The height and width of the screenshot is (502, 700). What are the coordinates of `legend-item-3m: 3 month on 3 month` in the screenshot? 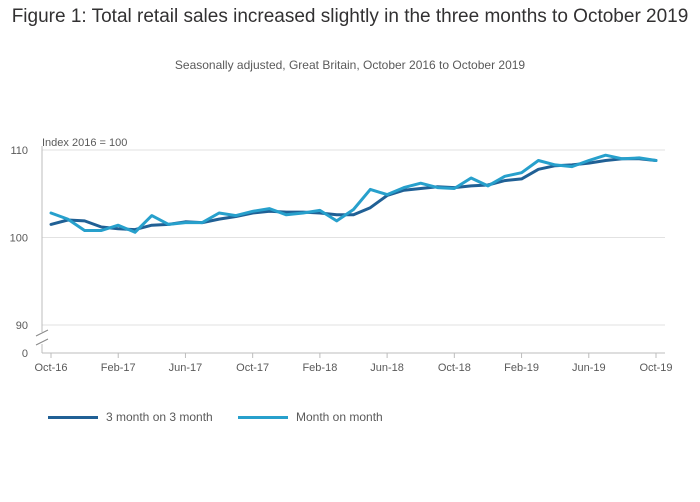 It's located at (130, 417).